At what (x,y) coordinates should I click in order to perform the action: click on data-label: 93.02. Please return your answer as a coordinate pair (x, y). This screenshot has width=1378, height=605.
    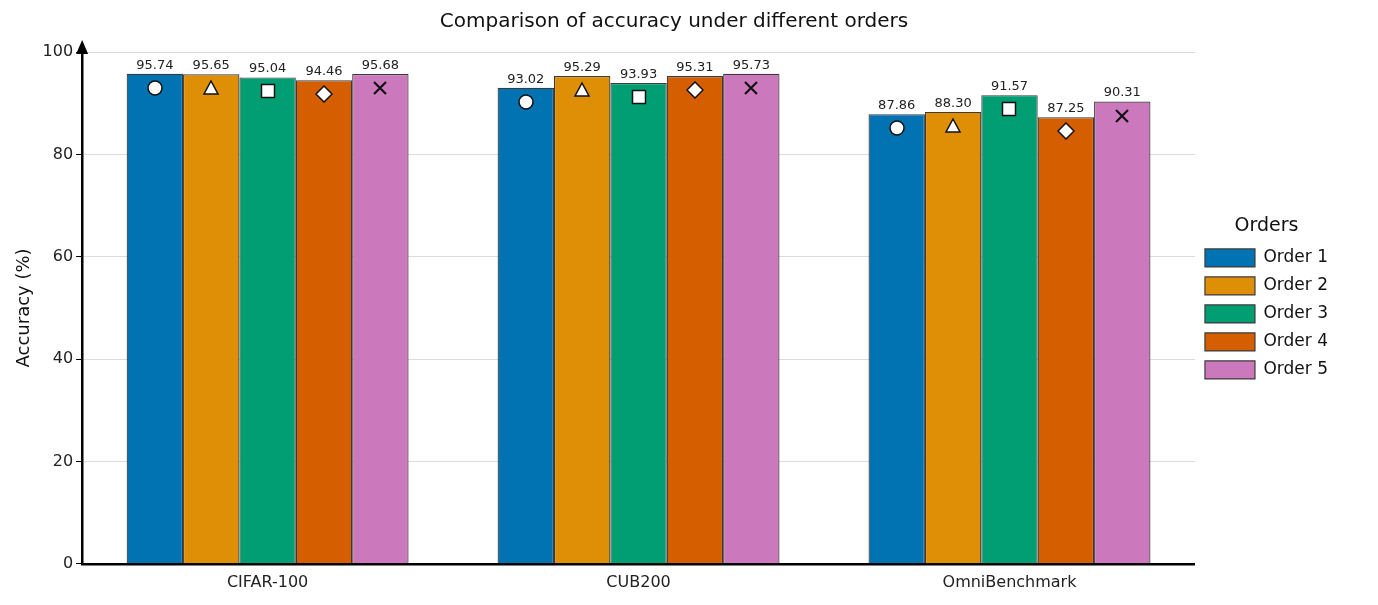
    Looking at the image, I should click on (526, 78).